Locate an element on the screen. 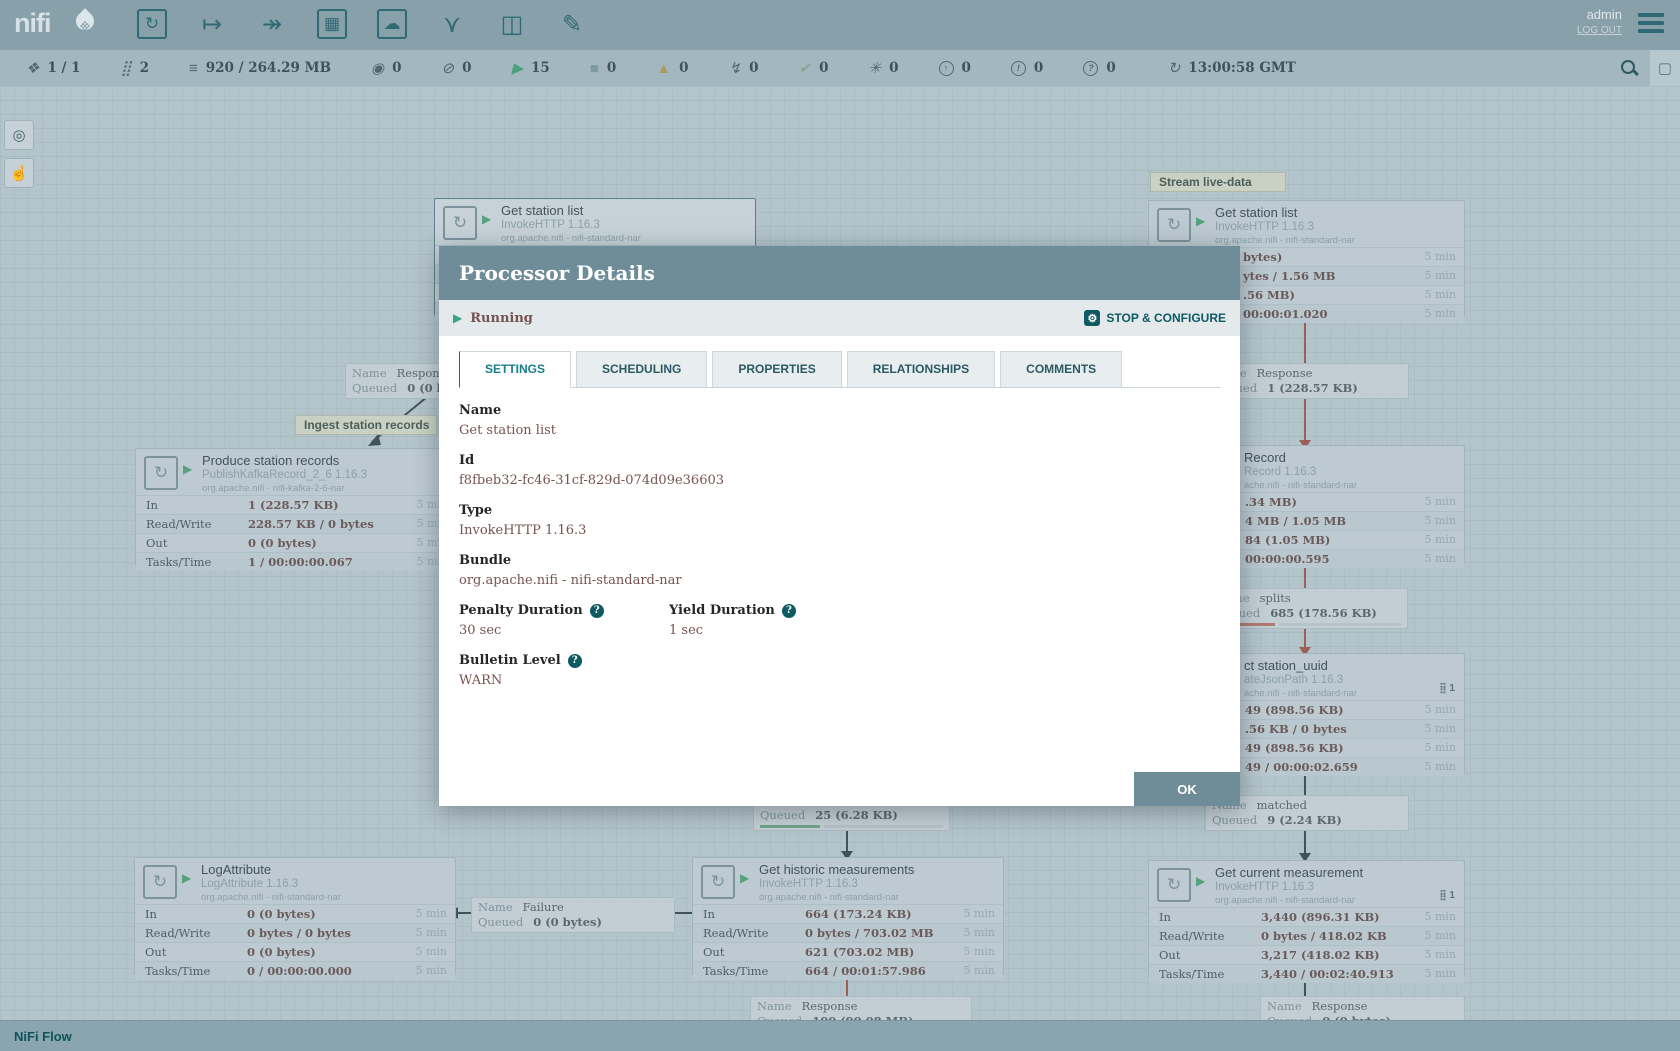  template-icon: ◫ is located at coordinates (512, 24).